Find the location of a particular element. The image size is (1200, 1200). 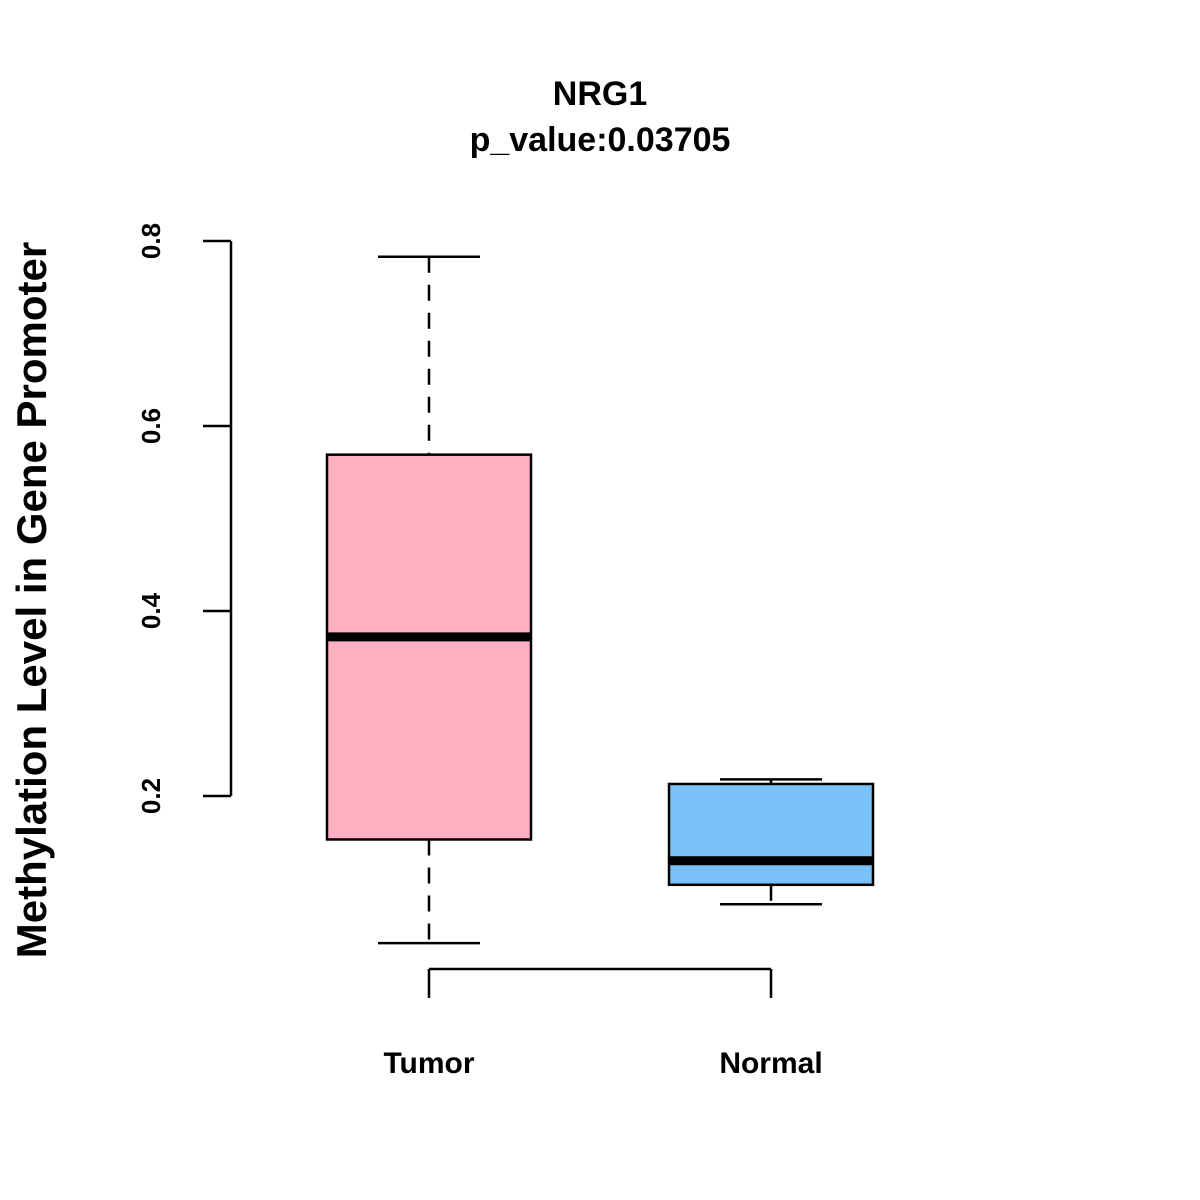

chart-subtitle: p_value:0.03705 is located at coordinates (600, 140).